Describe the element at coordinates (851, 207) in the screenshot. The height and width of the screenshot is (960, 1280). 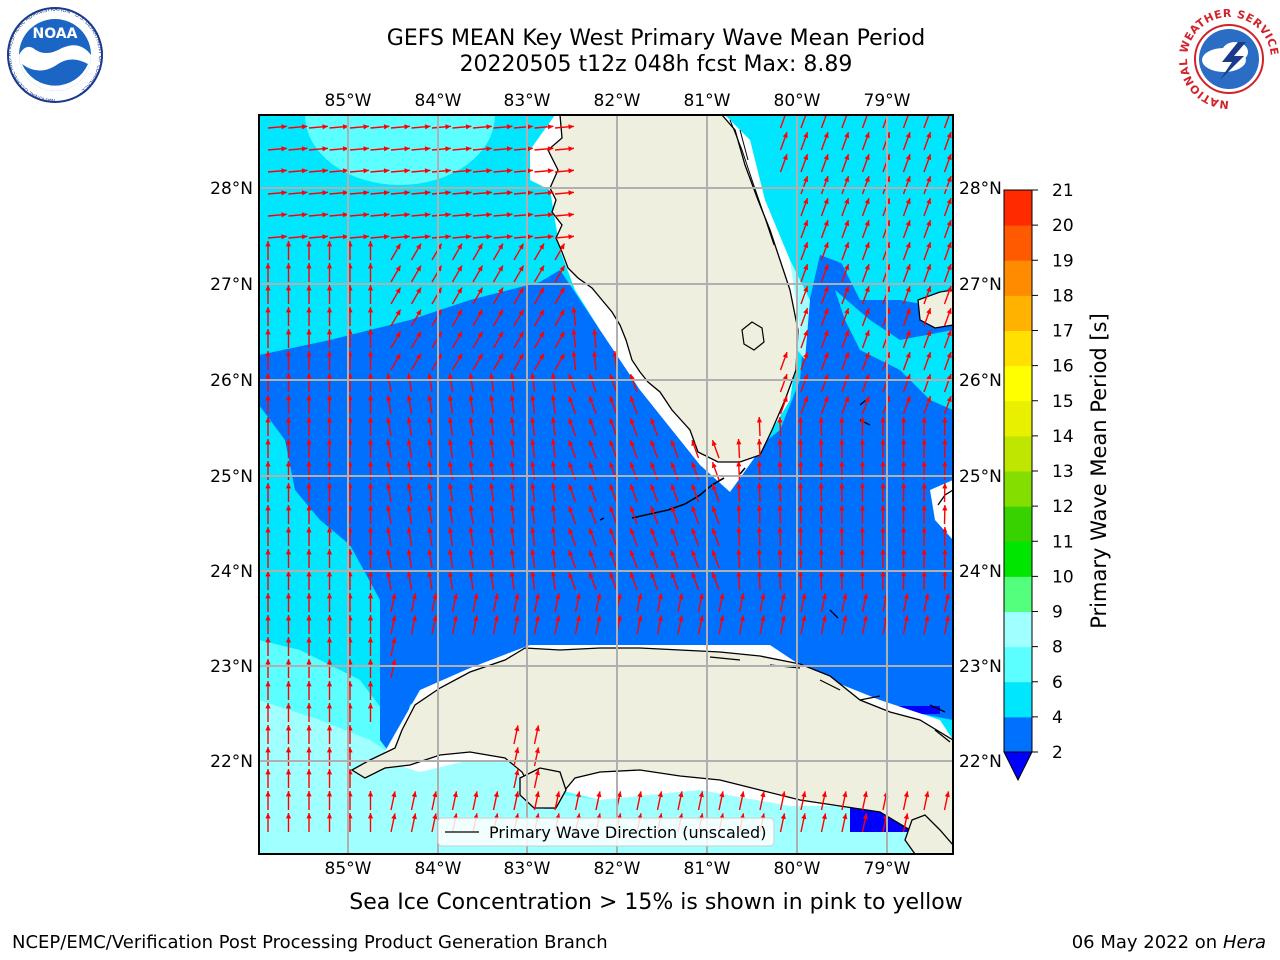
I see `period-zone-4-6-east` at that location.